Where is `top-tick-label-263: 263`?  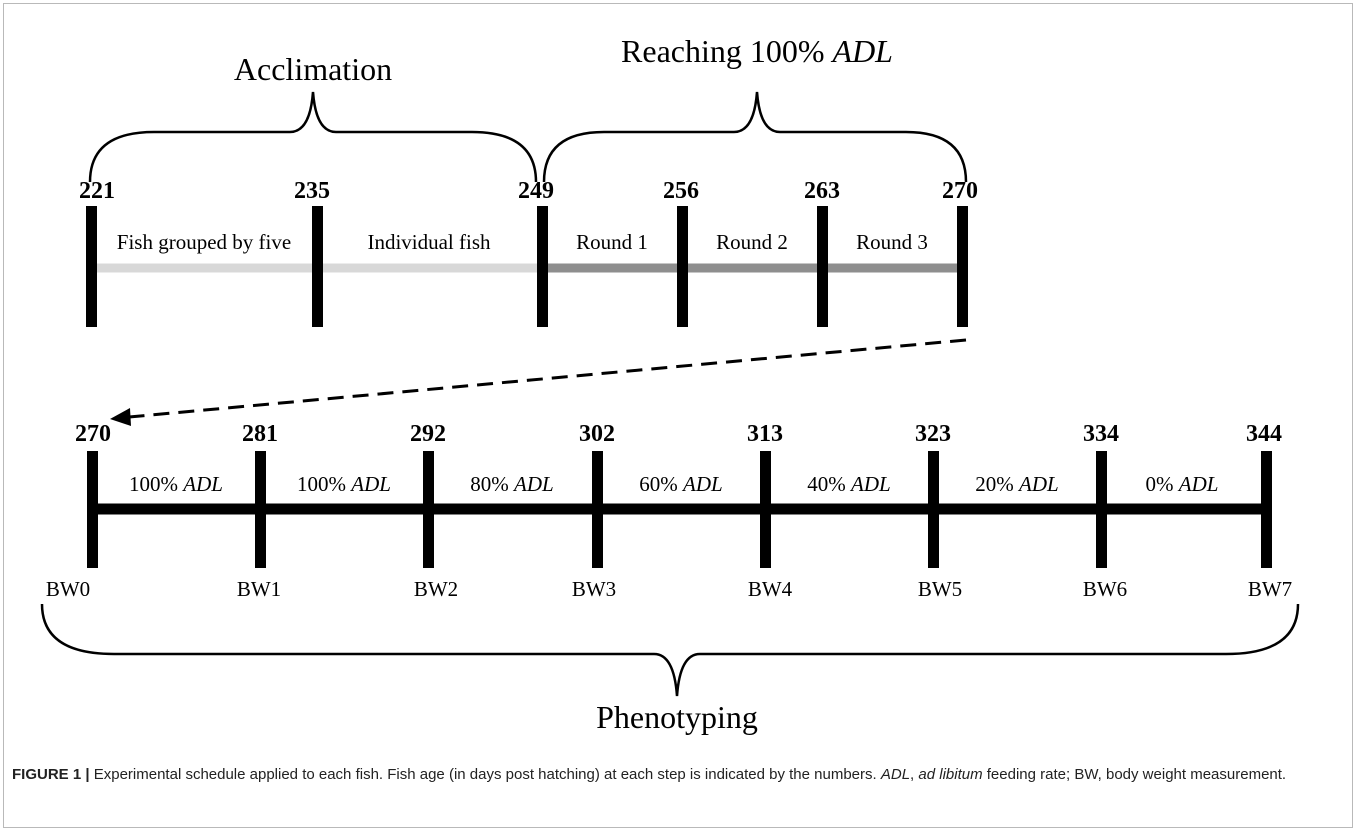
top-tick-label-263: 263 is located at coordinates (822, 191).